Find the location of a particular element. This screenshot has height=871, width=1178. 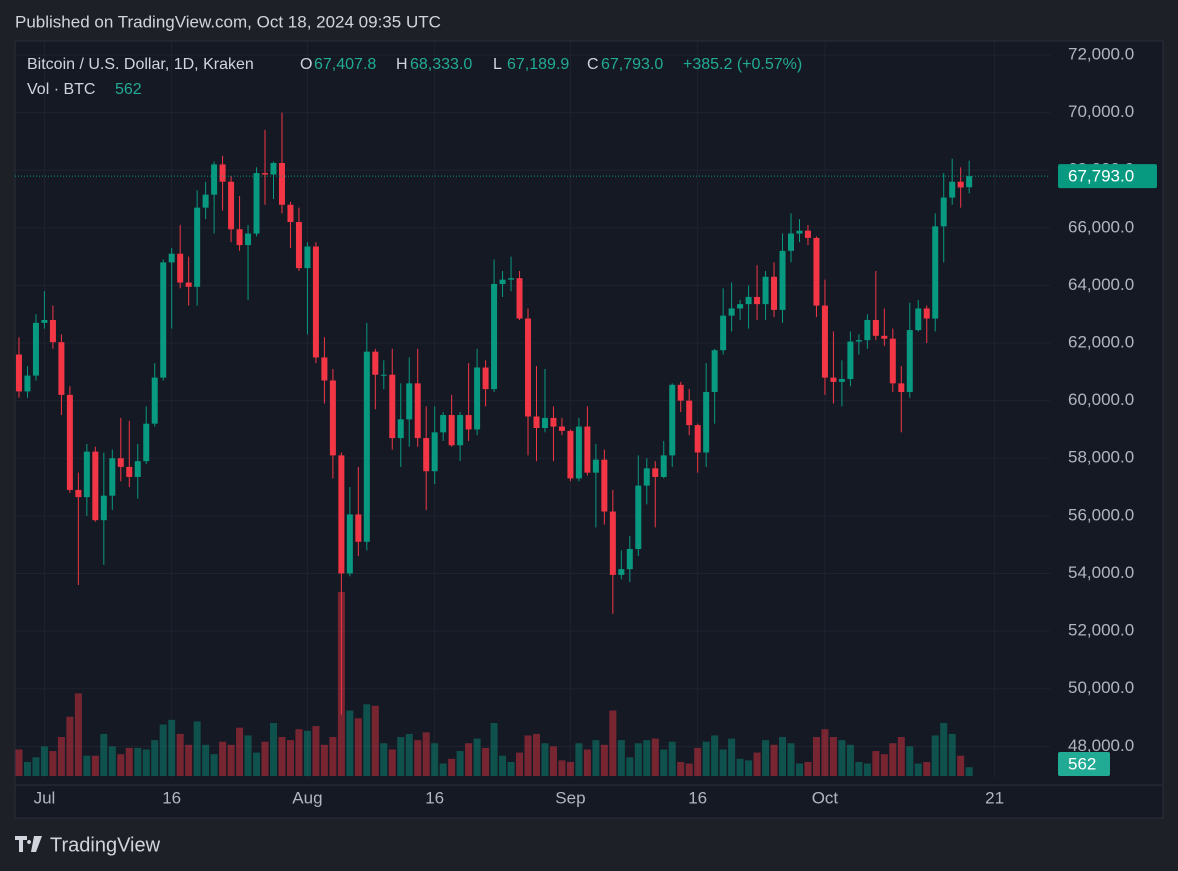

y-tick-label: 70,000.0 is located at coordinates (1101, 111).